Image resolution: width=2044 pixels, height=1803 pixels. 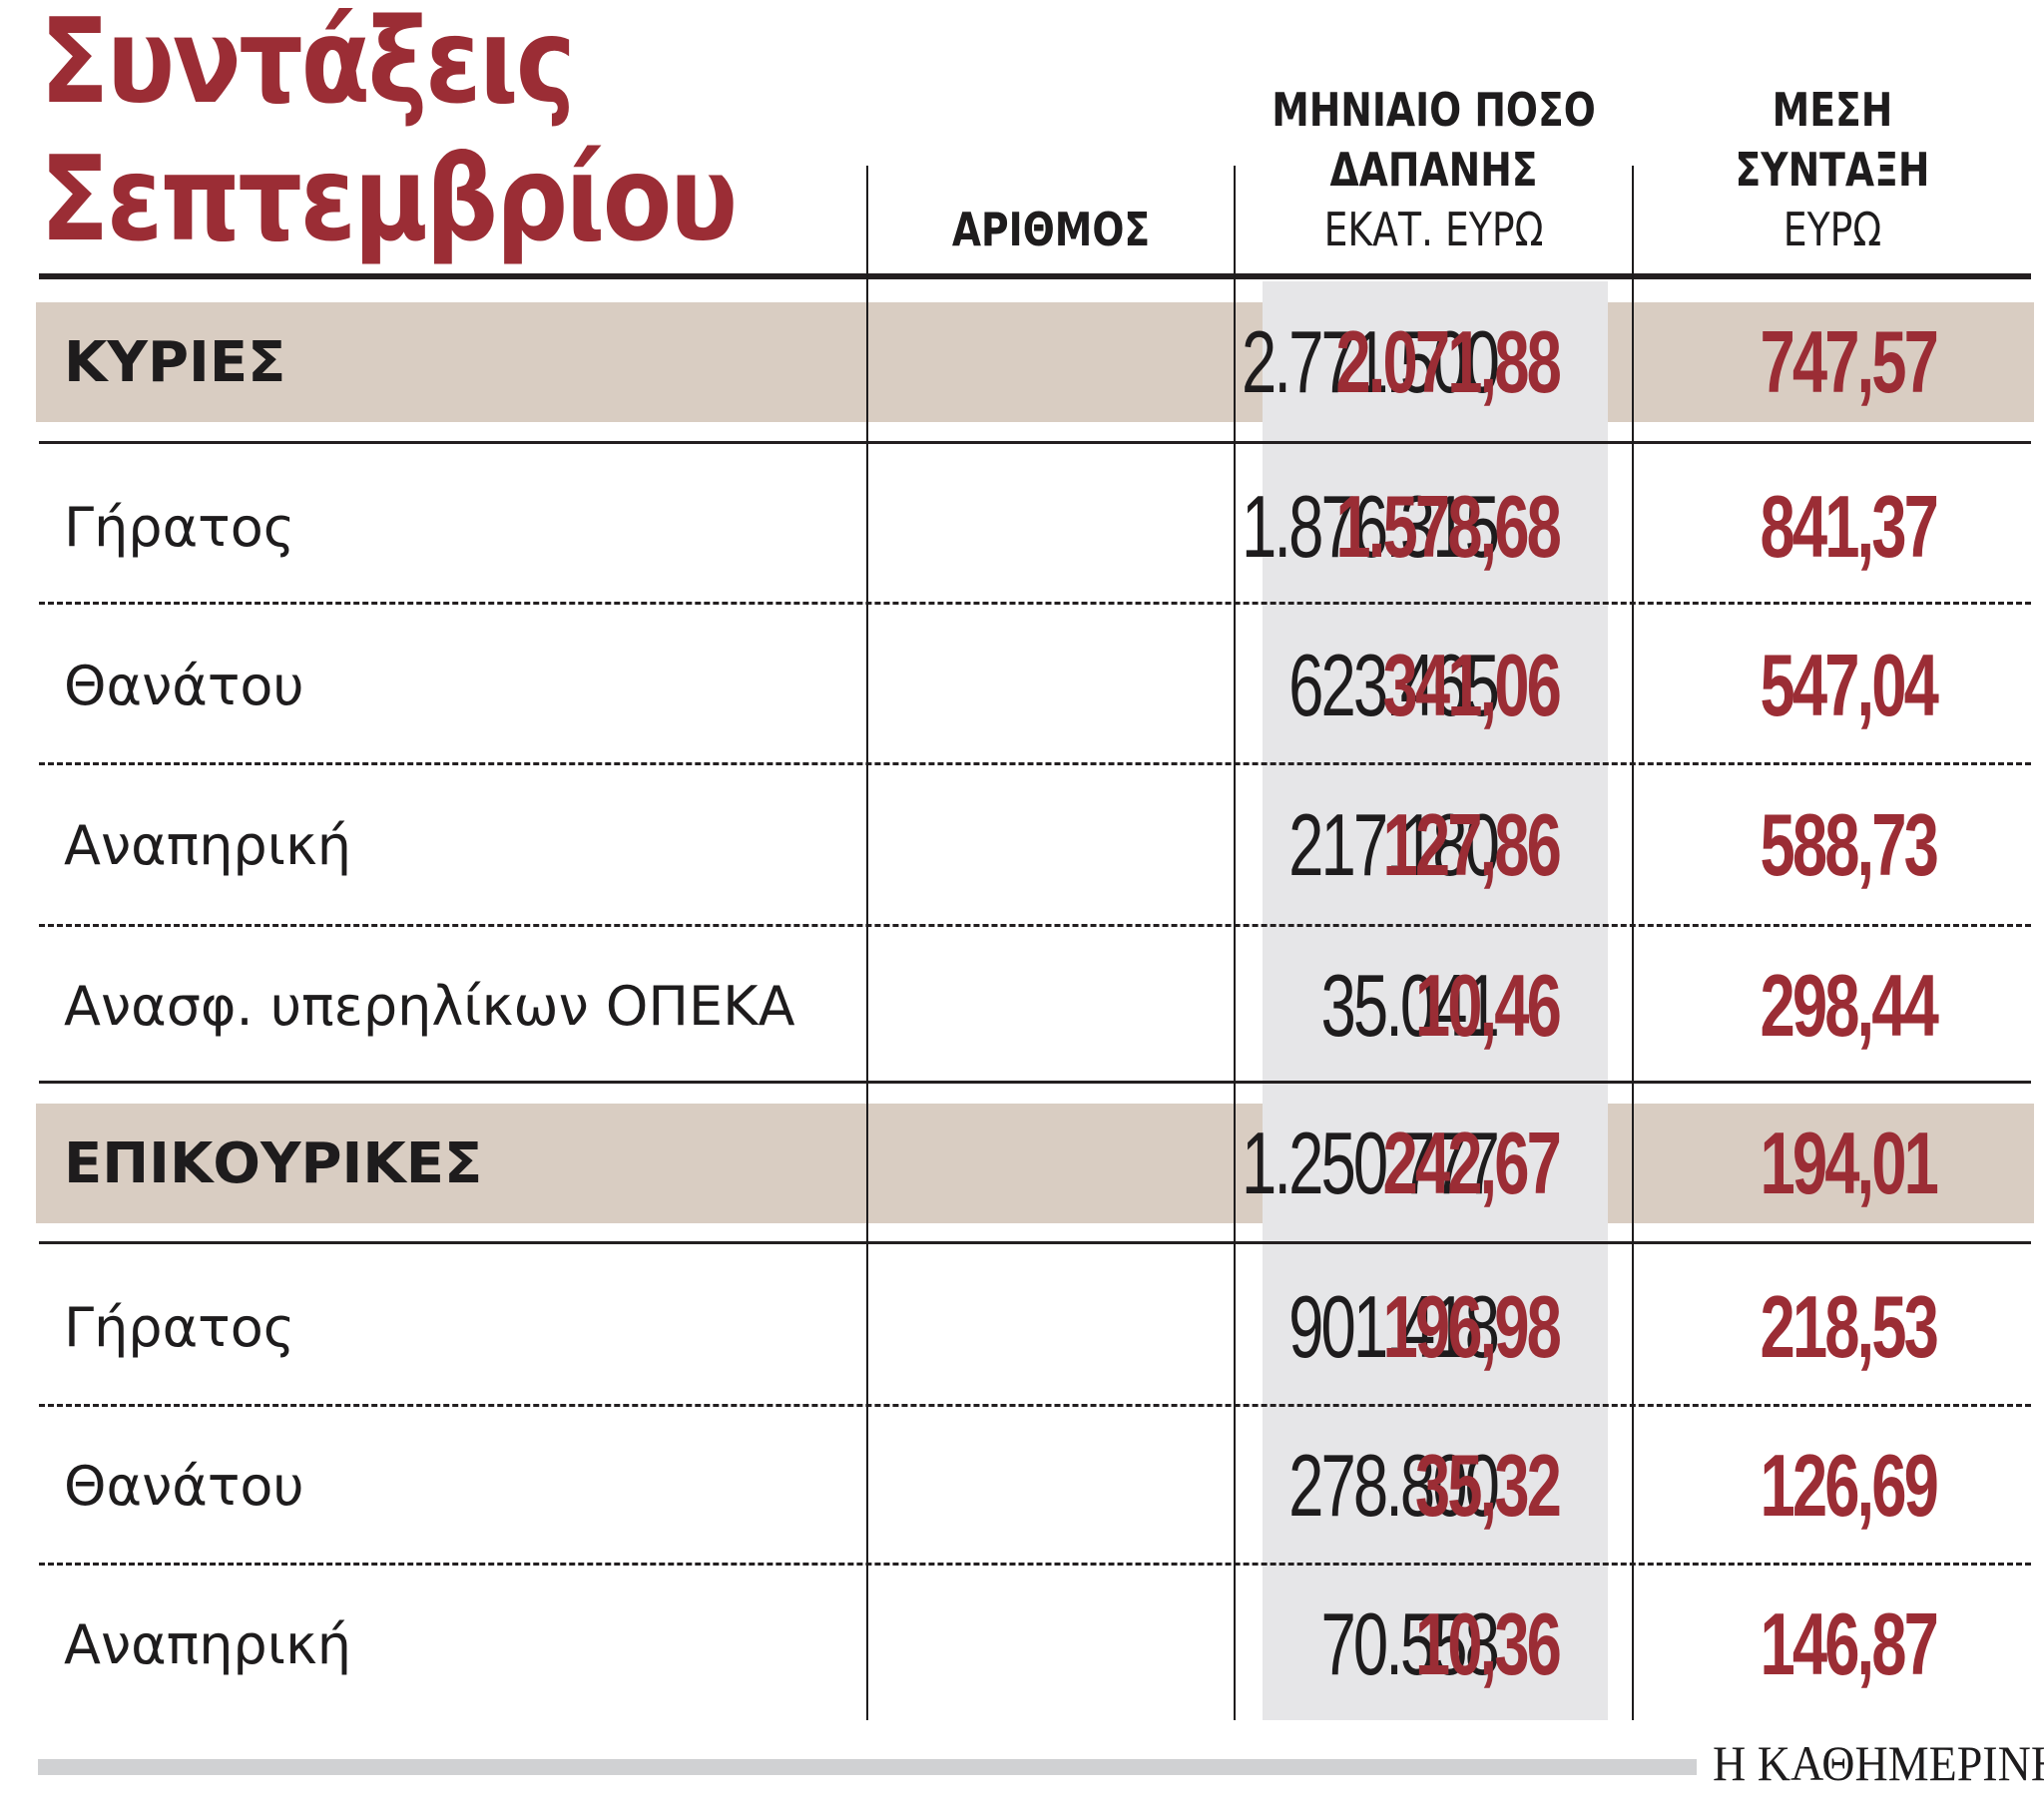 I want to click on header-count-label: ΑΡΙΘΜΟΣ, so click(x=1051, y=229).